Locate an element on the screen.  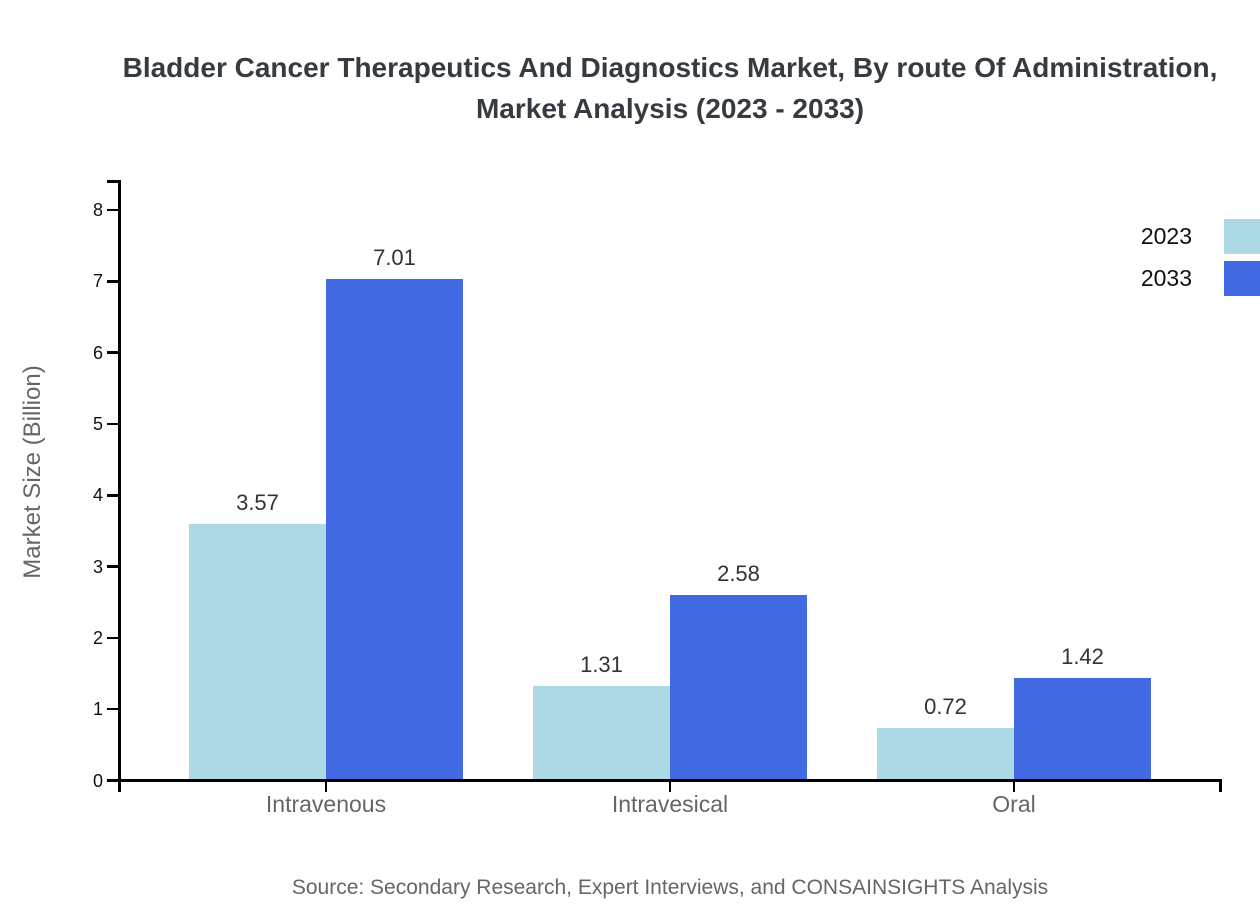
legend-item-2033: 2033 is located at coordinates (1194, 282).